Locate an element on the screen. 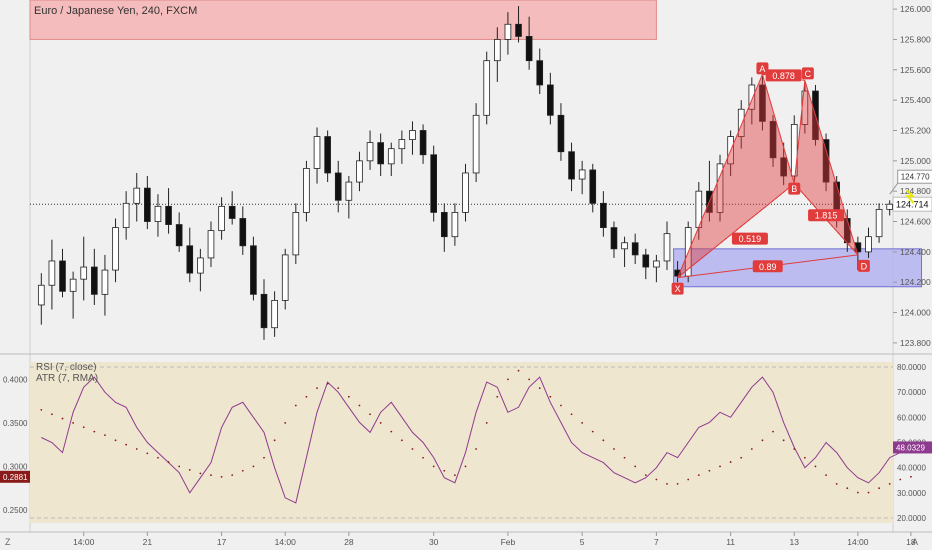 Image resolution: width=932 pixels, height=550 pixels. time-label: 18 is located at coordinates (911, 542).